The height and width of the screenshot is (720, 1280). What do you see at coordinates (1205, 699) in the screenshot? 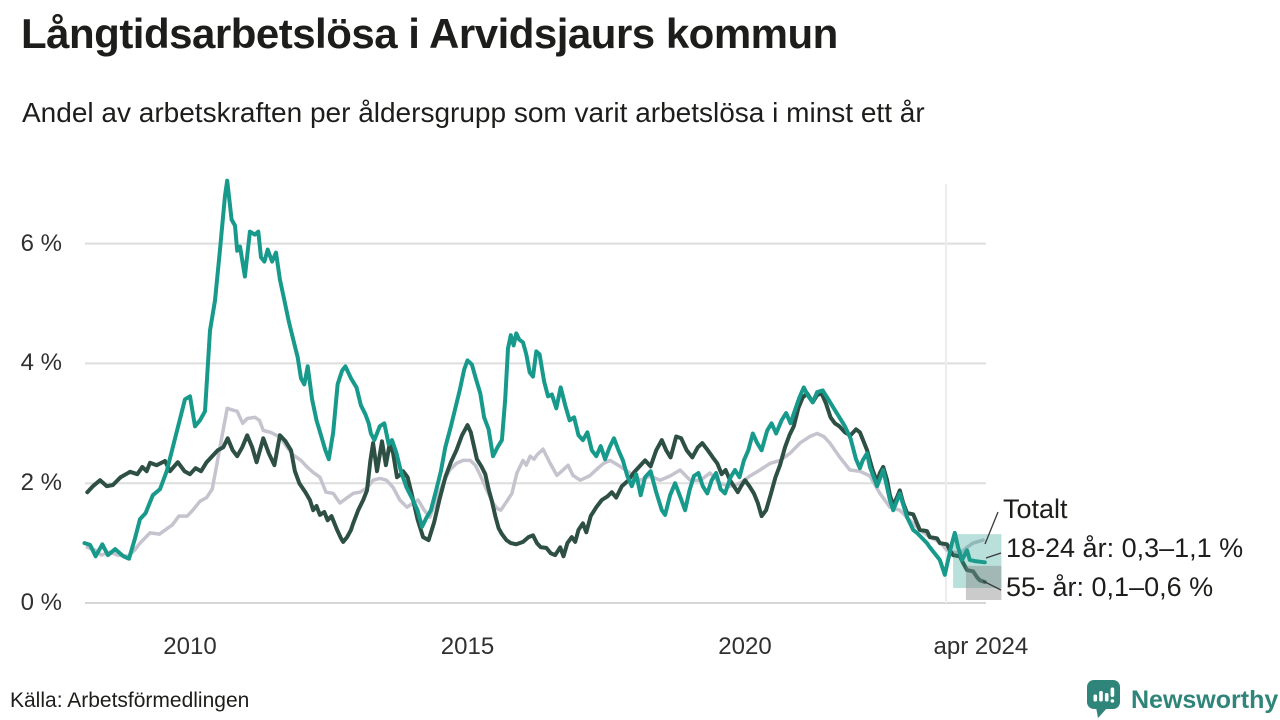
I see `brand-wordmark: Newsworthy` at bounding box center [1205, 699].